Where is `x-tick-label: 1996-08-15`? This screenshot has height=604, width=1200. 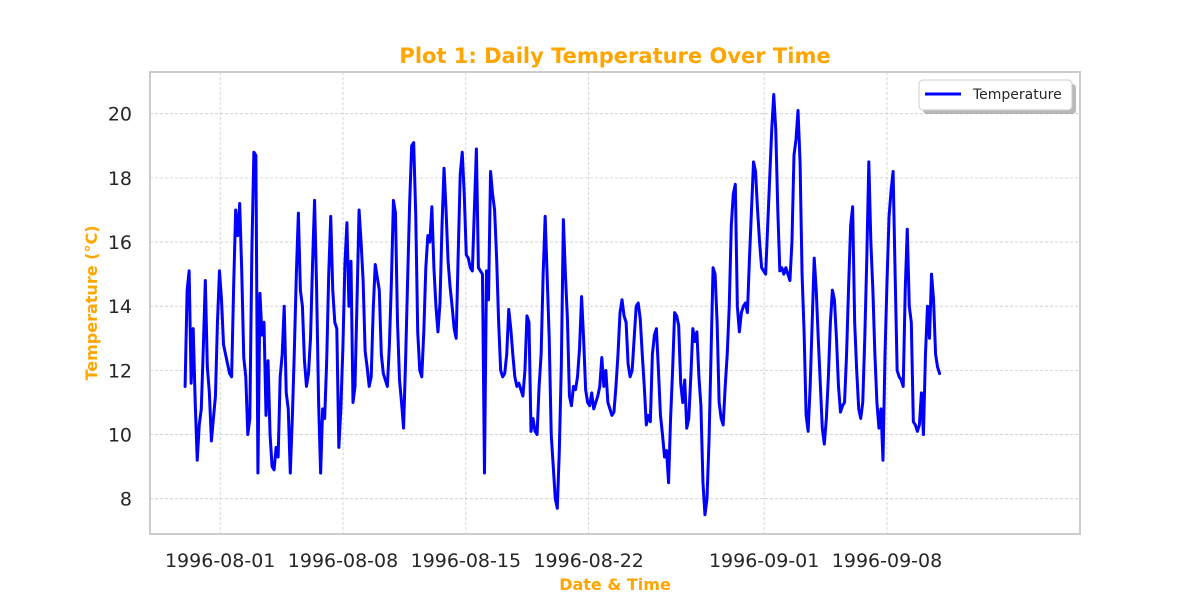
x-tick-label: 1996-08-15 is located at coordinates (466, 561).